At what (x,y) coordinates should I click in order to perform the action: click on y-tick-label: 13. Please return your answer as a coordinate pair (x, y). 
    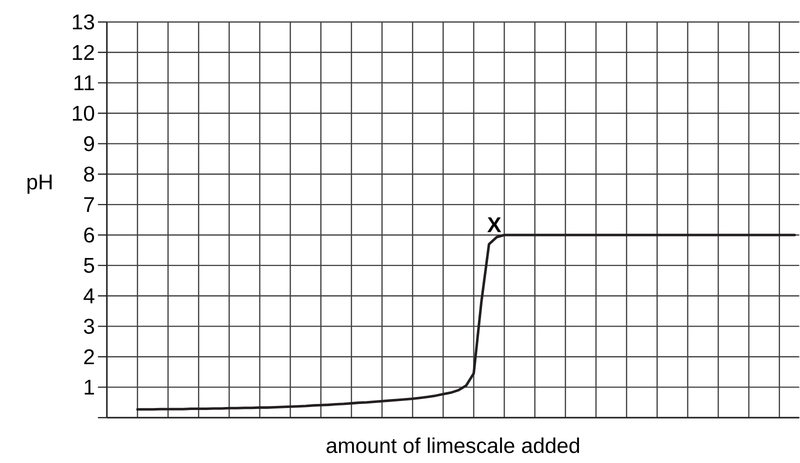
    Looking at the image, I should click on (83, 22).